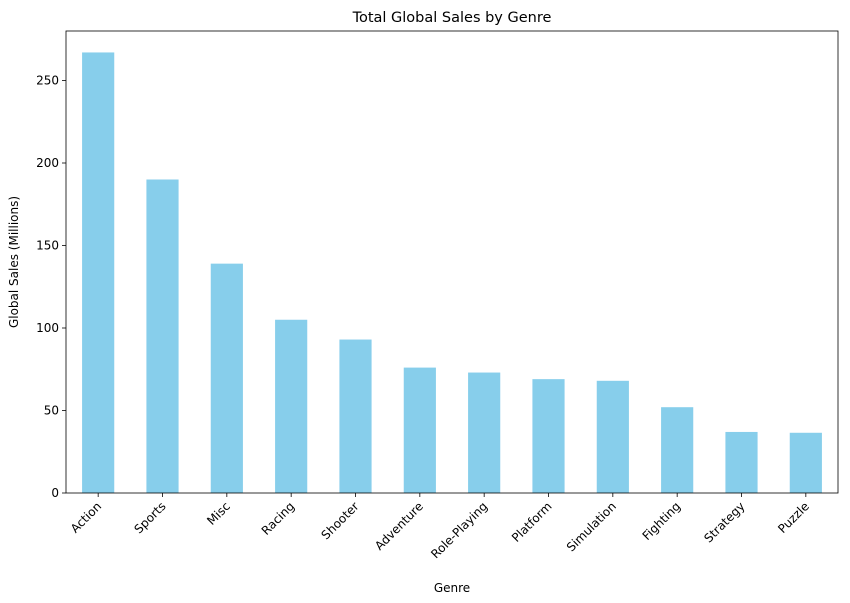 The image size is (850, 603). I want to click on bar-platform, so click(548, 436).